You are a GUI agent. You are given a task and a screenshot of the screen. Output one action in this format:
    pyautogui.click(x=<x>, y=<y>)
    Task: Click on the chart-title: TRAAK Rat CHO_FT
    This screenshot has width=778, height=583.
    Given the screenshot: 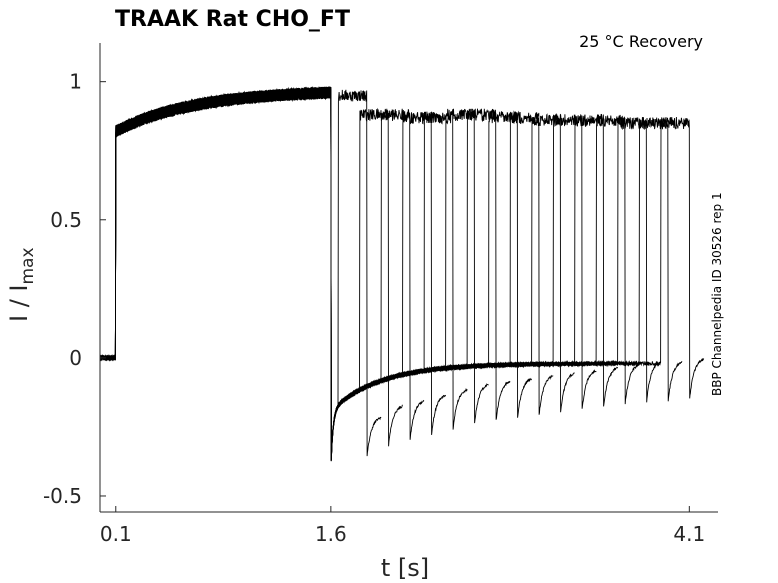 What is the action you would take?
    pyautogui.click(x=232, y=19)
    